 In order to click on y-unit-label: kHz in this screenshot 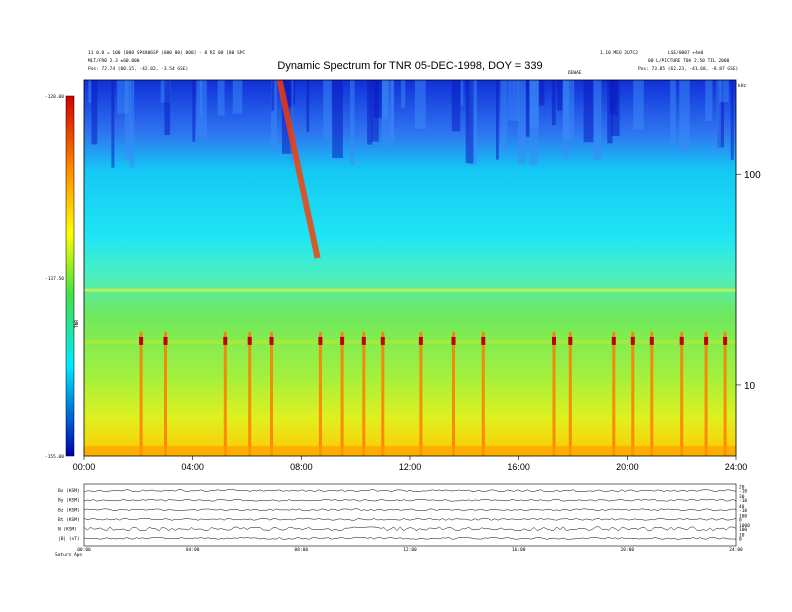, I will do `click(742, 86)`.